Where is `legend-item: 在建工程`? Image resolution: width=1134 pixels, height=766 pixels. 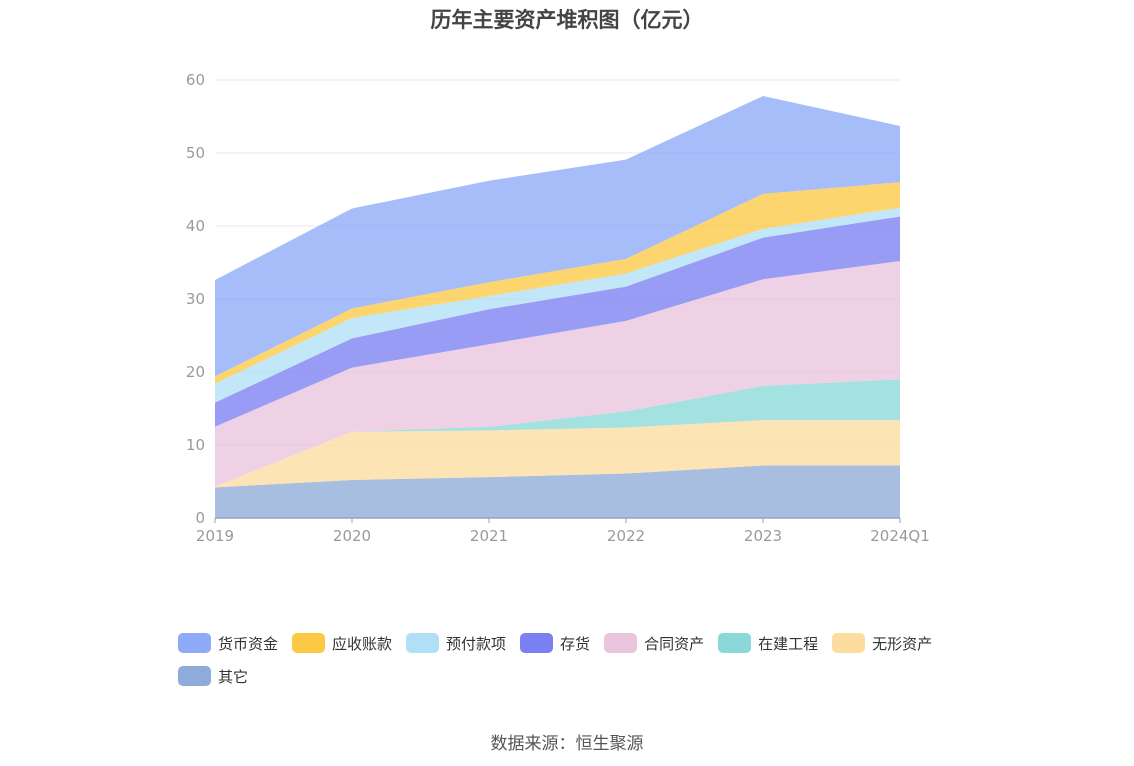
legend-item: 在建工程 is located at coordinates (768, 643).